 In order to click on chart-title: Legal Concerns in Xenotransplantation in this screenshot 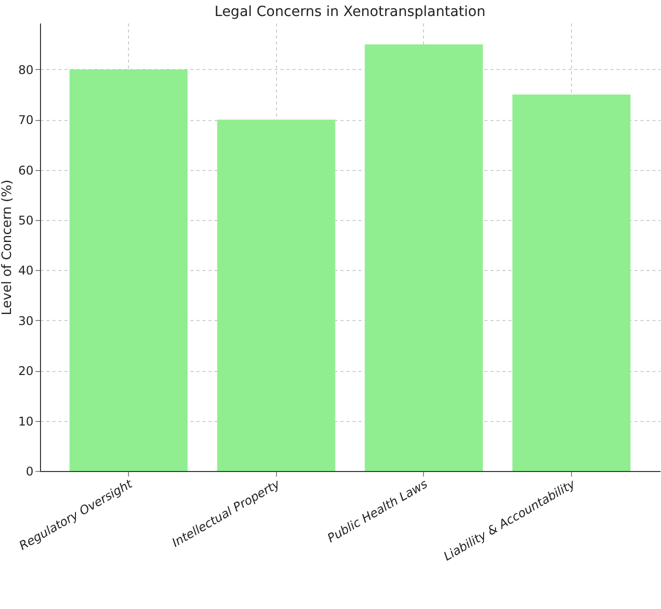, I will do `click(350, 12)`.